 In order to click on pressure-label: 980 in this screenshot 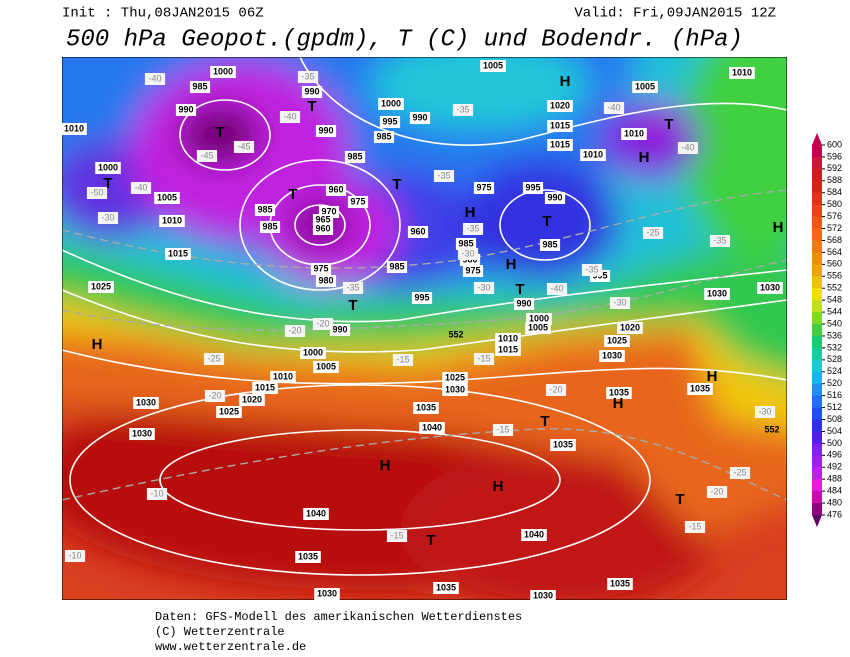, I will do `click(325, 280)`.